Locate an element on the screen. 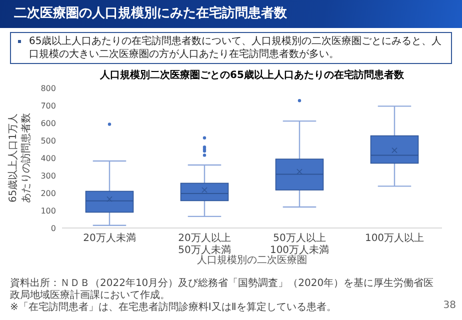 The height and width of the screenshot is (320, 462). x-tick-label: 20万人以上 50万人未満 is located at coordinates (204, 244).